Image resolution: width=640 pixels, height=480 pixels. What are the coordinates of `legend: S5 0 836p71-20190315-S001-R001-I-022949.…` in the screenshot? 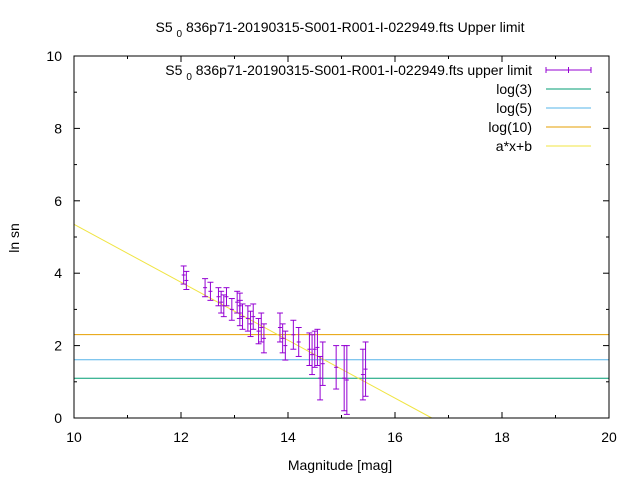 It's located at (378, 108).